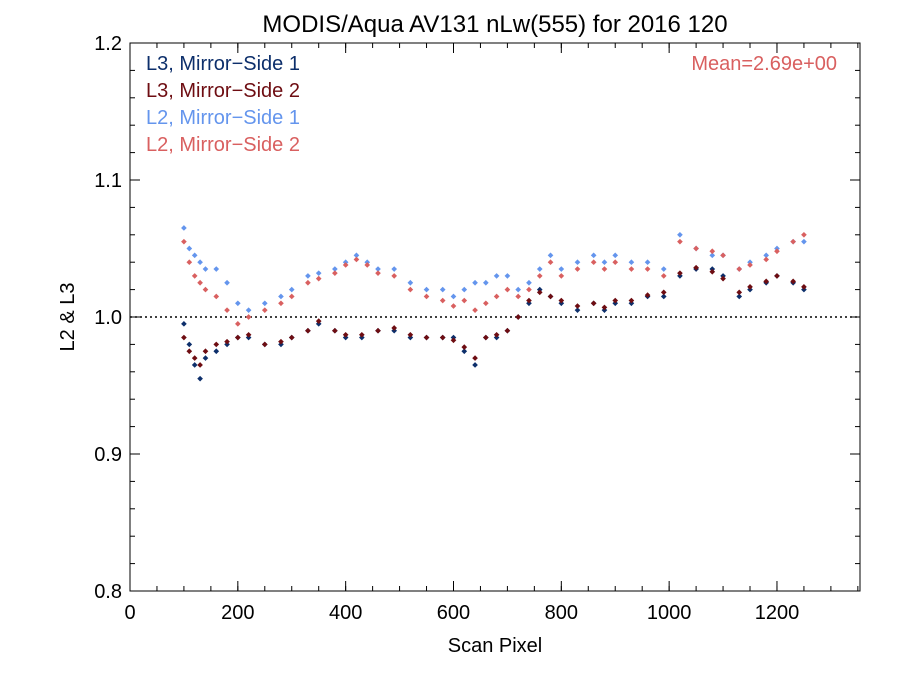  I want to click on y-tick-label: 1.1, so click(108, 181).